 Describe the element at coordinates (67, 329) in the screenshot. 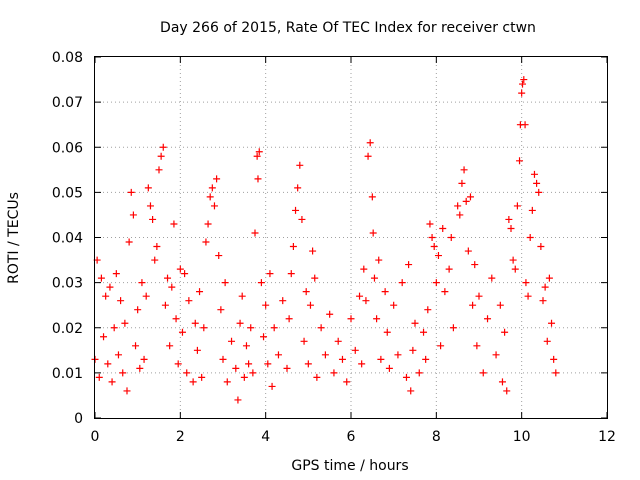

I see `y-tick-label: 0.02` at that location.